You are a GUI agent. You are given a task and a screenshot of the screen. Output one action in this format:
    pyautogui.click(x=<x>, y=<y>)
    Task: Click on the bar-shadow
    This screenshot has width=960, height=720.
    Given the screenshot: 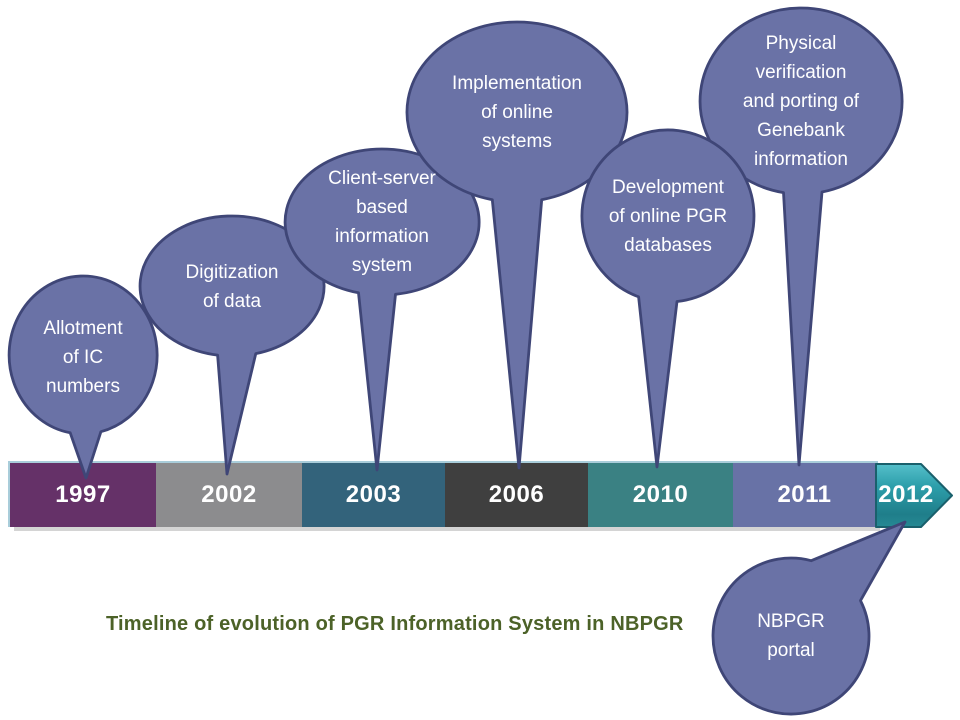 What is the action you would take?
    pyautogui.click(x=447, y=529)
    